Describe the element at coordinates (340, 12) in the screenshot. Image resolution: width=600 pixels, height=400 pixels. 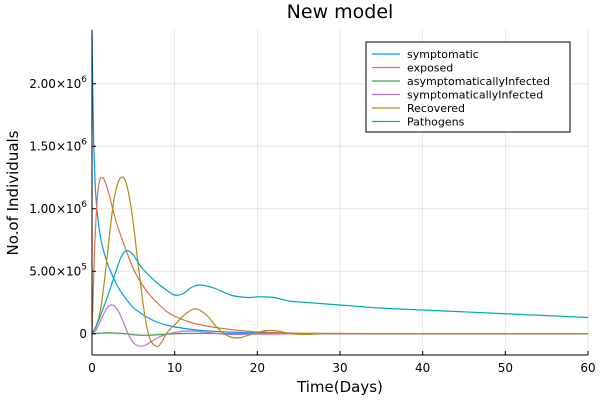
I see `chart-title: New model` at that location.